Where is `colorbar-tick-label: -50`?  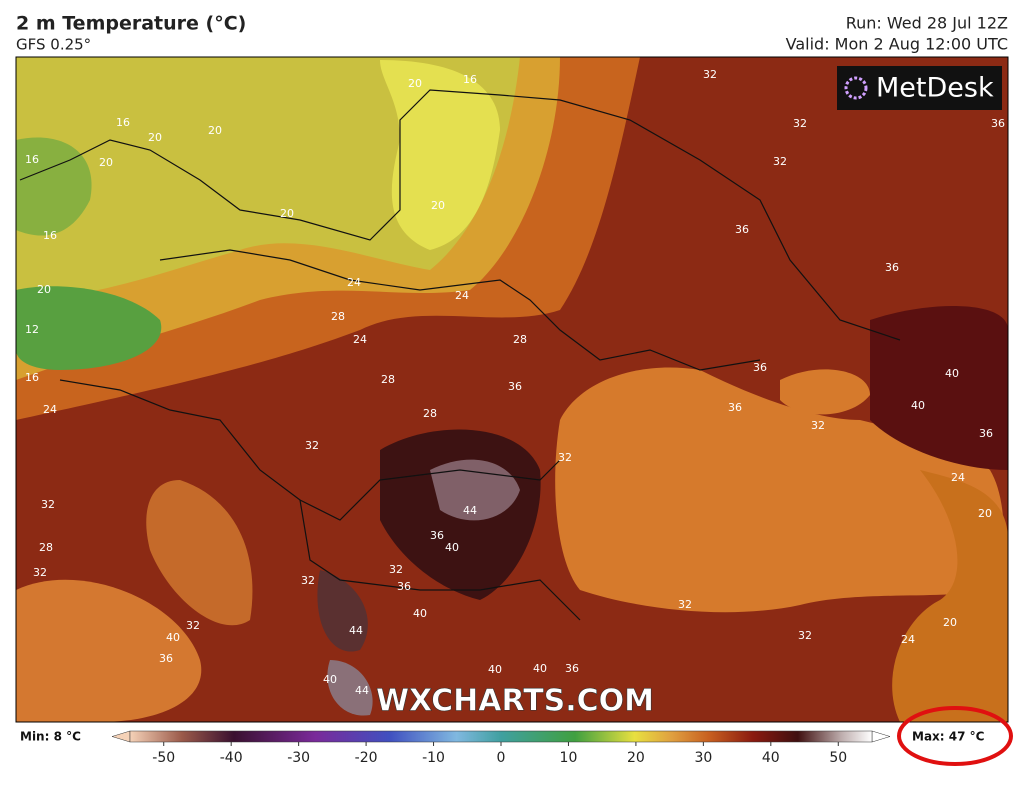 colorbar-tick-label: -50 is located at coordinates (163, 758).